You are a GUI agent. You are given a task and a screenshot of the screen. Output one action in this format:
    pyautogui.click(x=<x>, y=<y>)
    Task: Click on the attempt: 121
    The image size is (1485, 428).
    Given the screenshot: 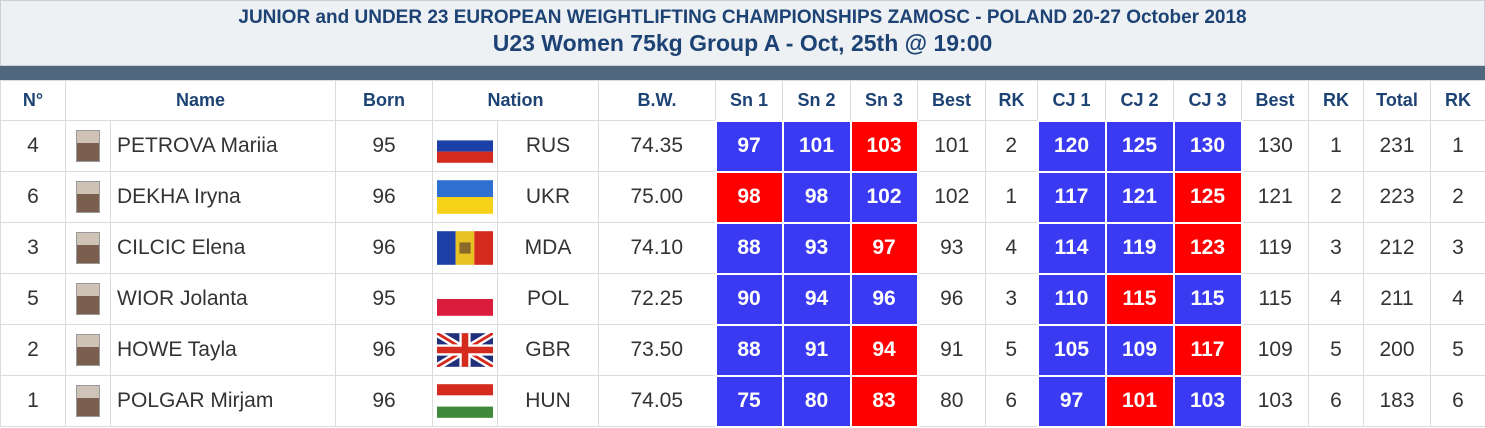 What is the action you would take?
    pyautogui.click(x=1140, y=197)
    